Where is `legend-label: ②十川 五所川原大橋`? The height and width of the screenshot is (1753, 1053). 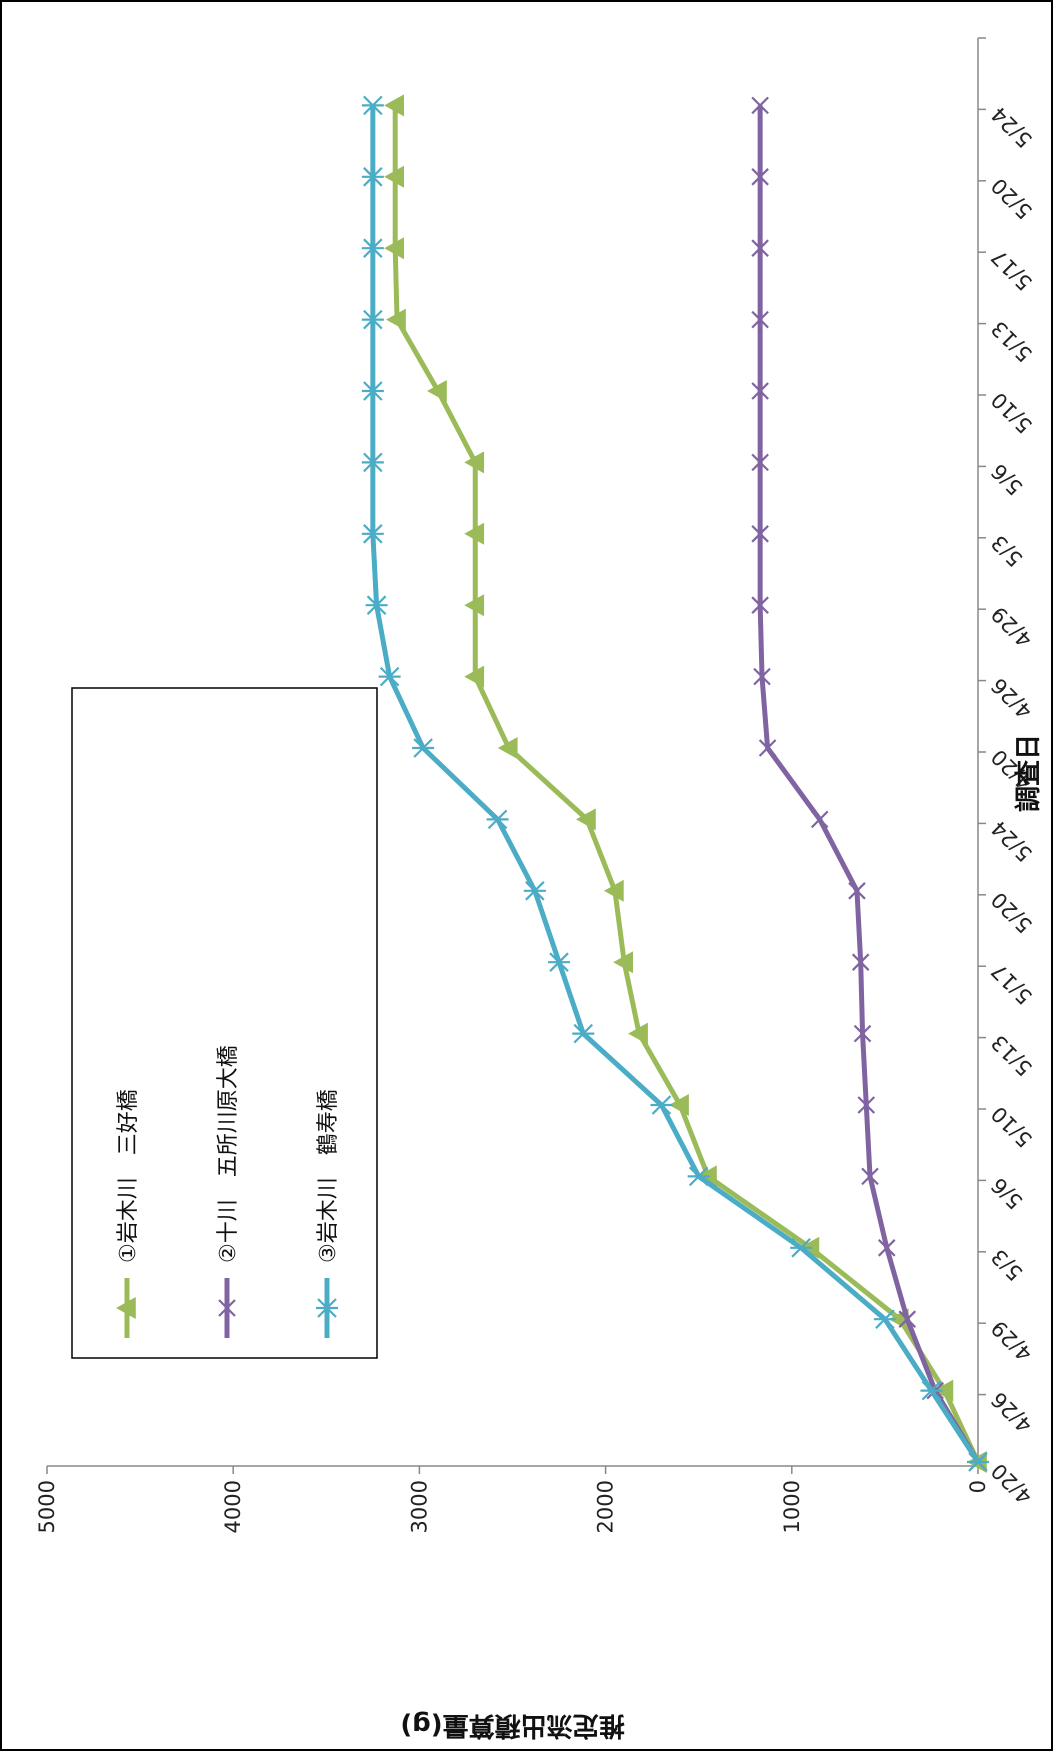 legend-label: ②十川 五所川原大橋 is located at coordinates (228, 1154).